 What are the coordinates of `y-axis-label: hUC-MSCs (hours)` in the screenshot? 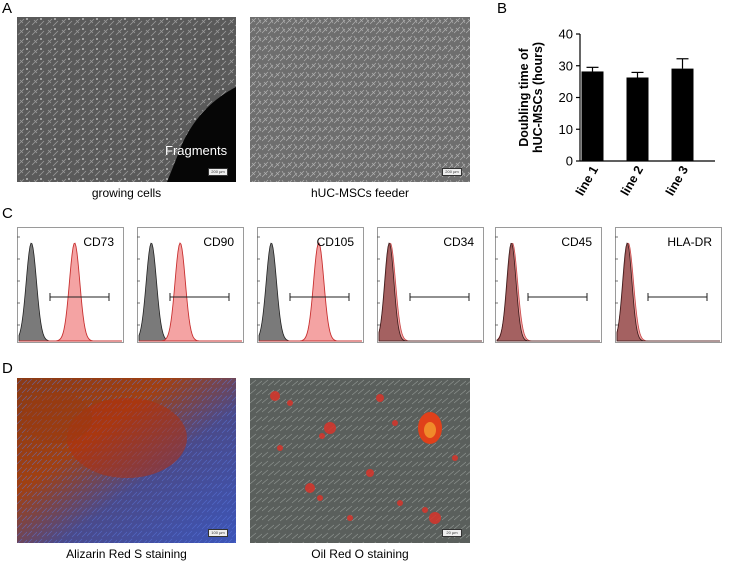 It's located at (538, 97).